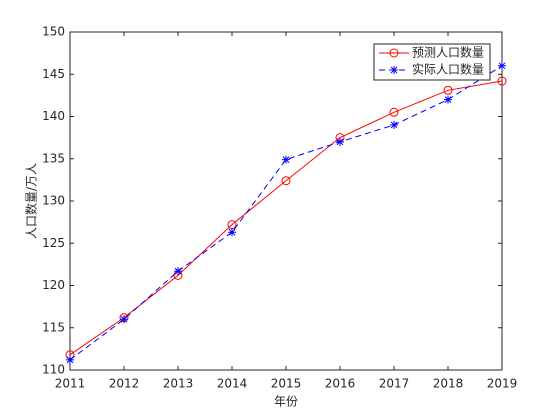 This screenshot has width=554, height=415. I want to click on x-axis-label: 年份, so click(286, 402).